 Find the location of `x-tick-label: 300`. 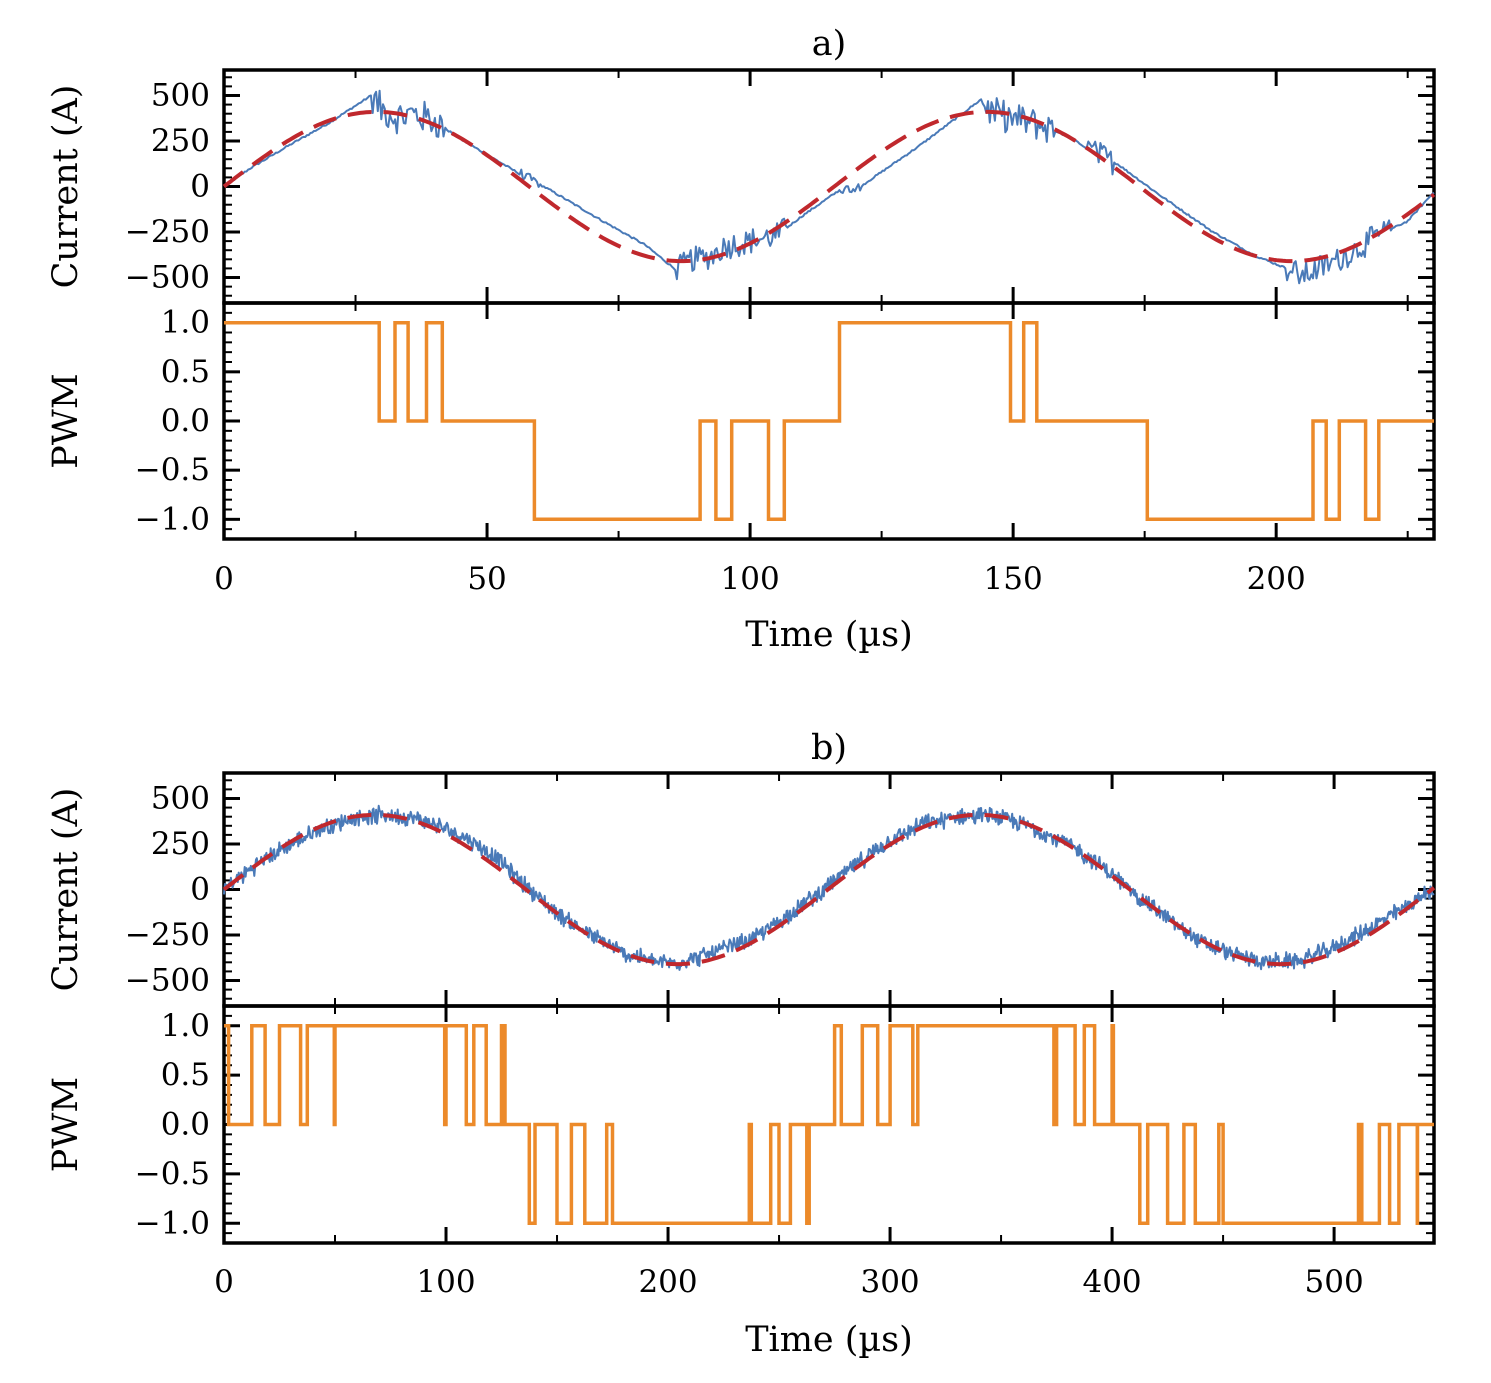

x-tick-label: 300 is located at coordinates (889, 1282).